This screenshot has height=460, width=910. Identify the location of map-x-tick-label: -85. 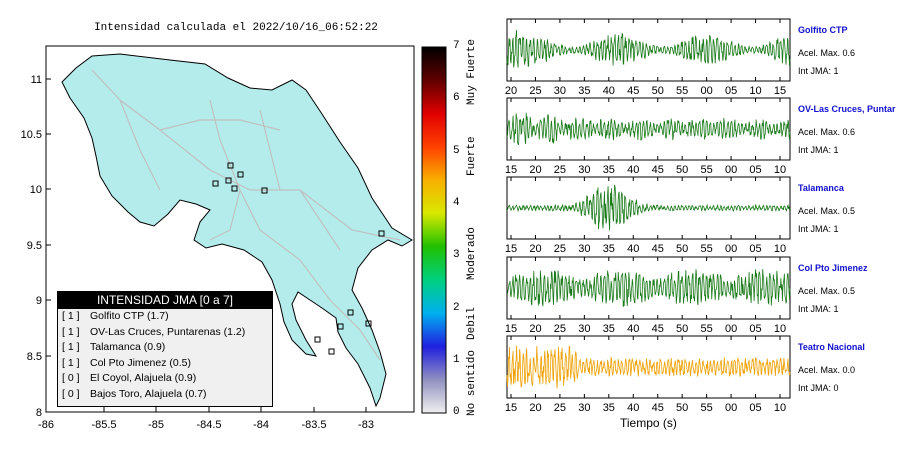
(156, 425).